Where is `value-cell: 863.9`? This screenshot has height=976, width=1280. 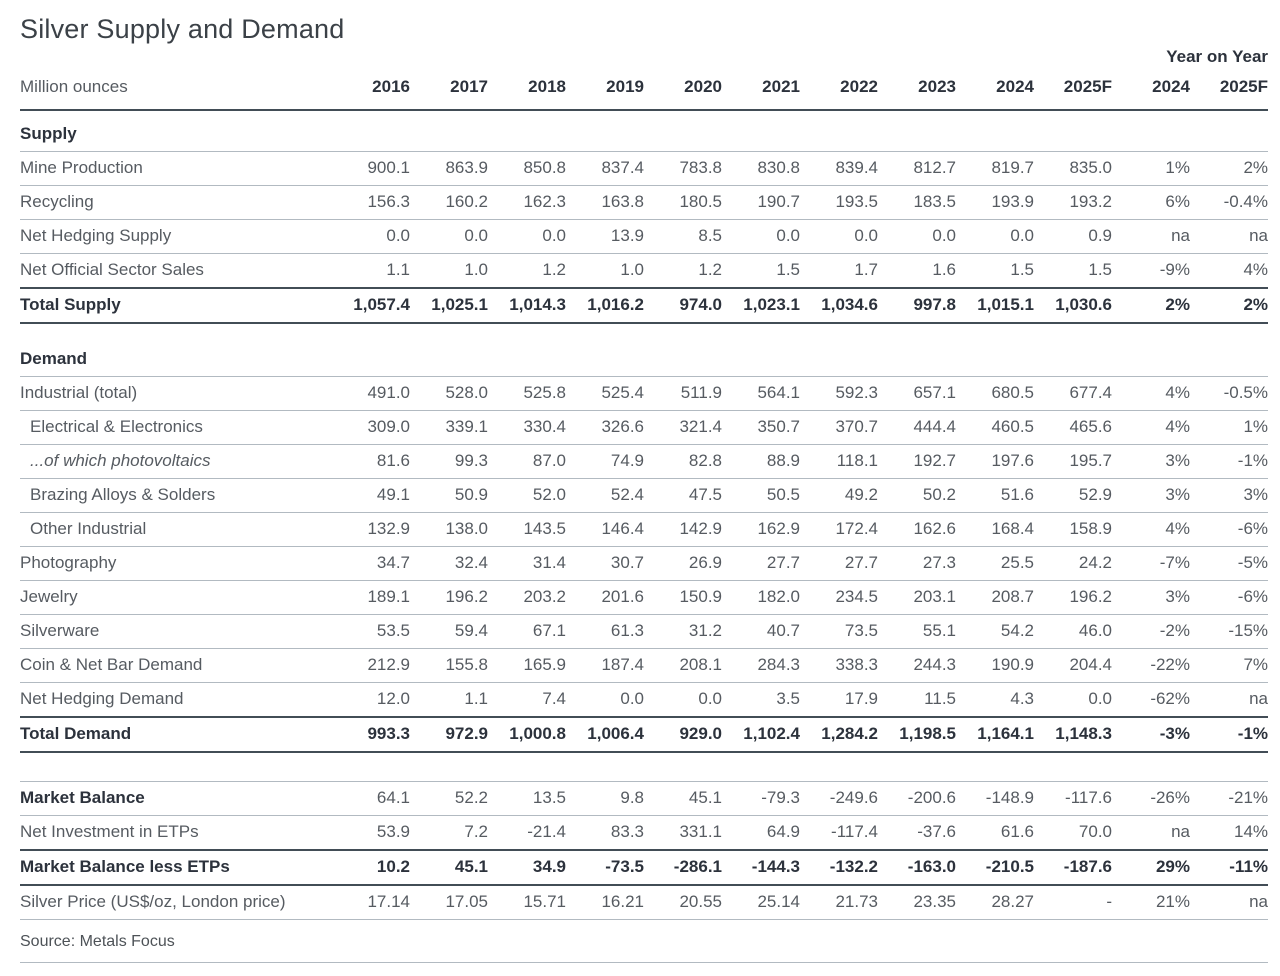
value-cell: 863.9 is located at coordinates (449, 168).